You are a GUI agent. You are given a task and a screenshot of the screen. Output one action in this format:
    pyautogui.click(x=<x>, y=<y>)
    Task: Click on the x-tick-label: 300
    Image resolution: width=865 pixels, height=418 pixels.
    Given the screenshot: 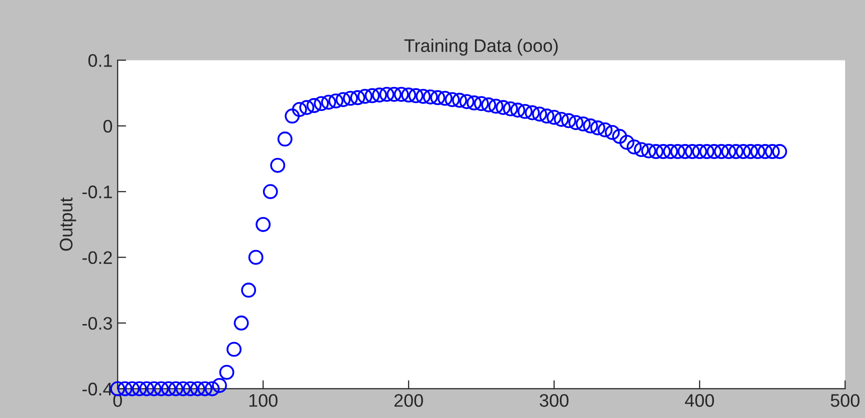 What is the action you would take?
    pyautogui.click(x=554, y=400)
    